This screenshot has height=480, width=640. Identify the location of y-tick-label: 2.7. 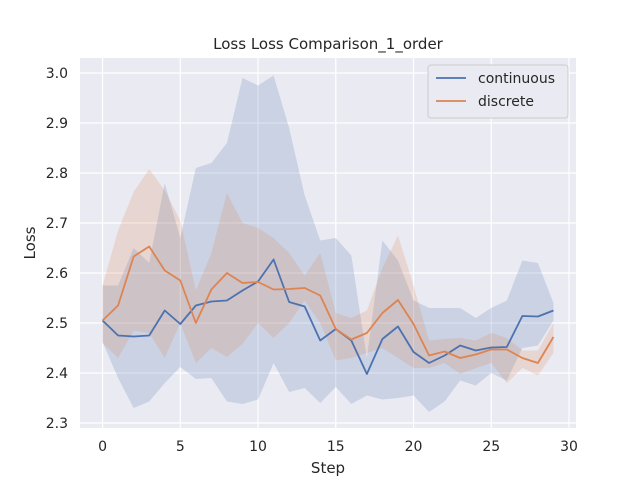
(57, 224).